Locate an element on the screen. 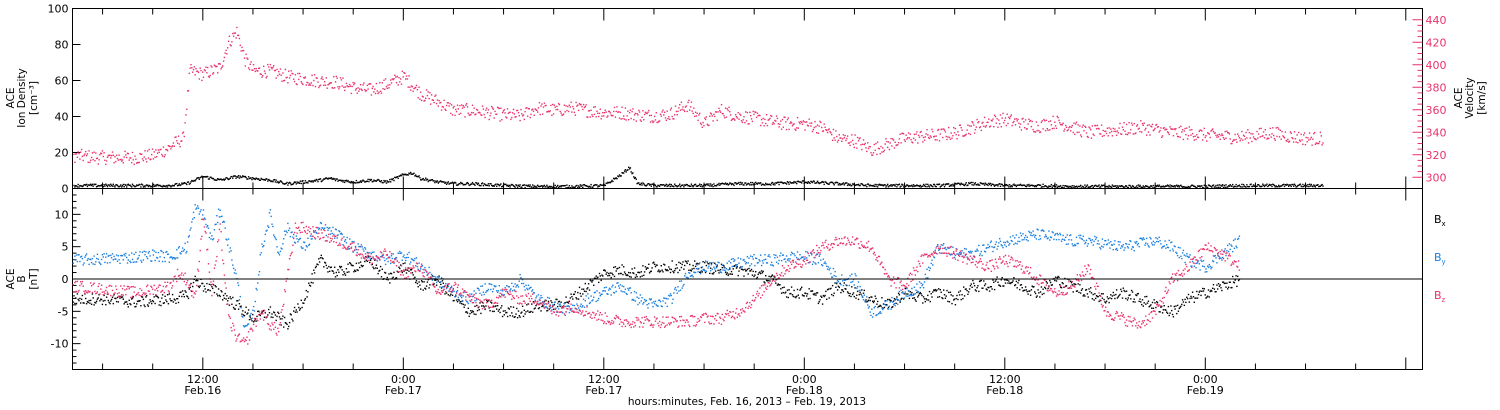  xtick-label-date-4: Feb.18 is located at coordinates (1004, 390).